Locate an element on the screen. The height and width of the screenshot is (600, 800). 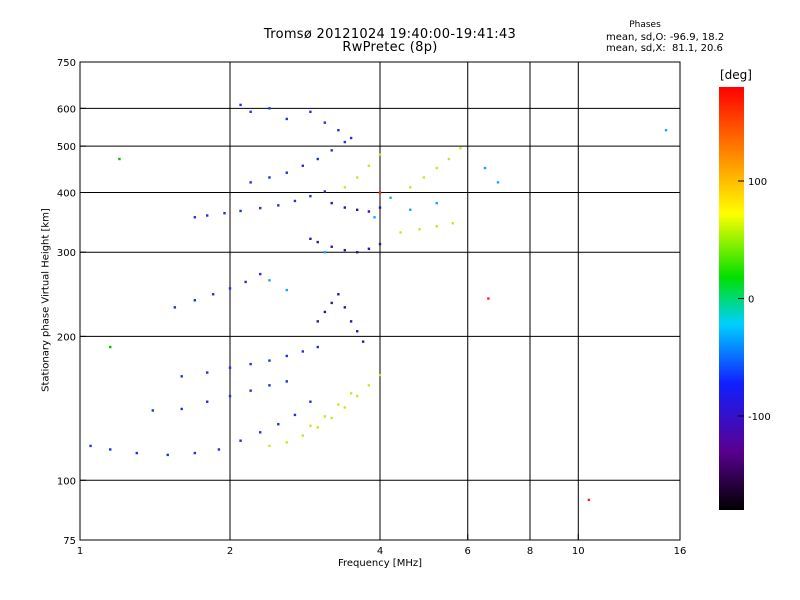
x-tick-label: 10 is located at coordinates (578, 551).